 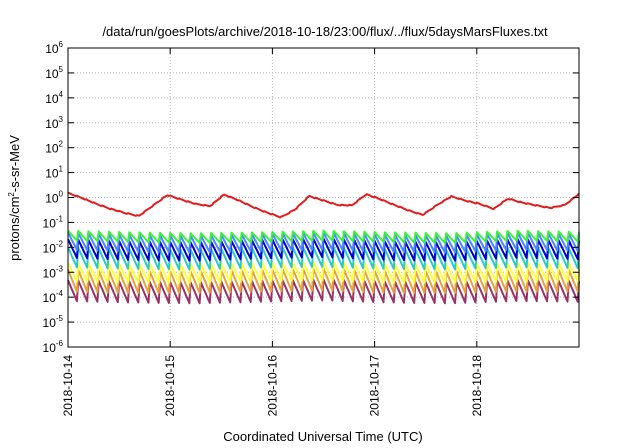 I want to click on y-tick-label: 10⁻¹, so click(x=53, y=222).